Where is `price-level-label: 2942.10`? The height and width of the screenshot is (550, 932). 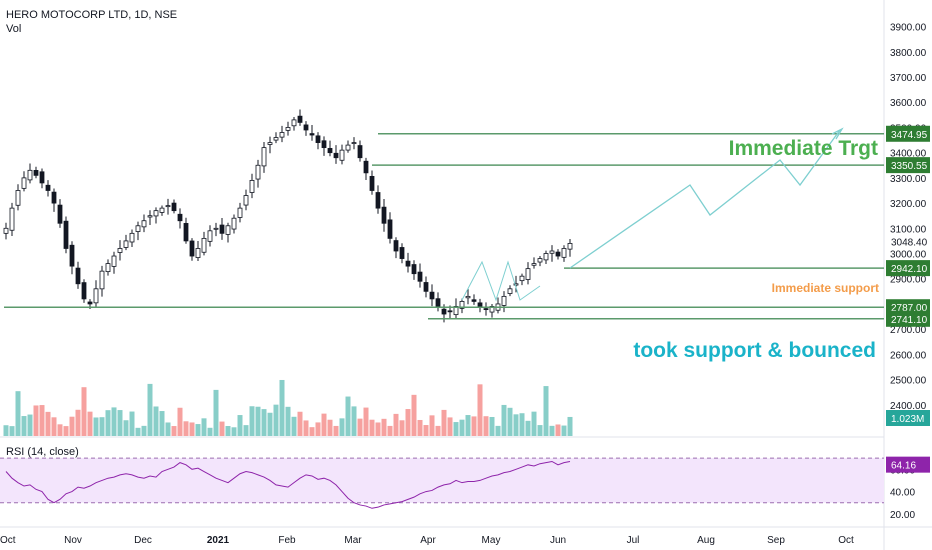
price-level-label: 2942.10 is located at coordinates (909, 269).